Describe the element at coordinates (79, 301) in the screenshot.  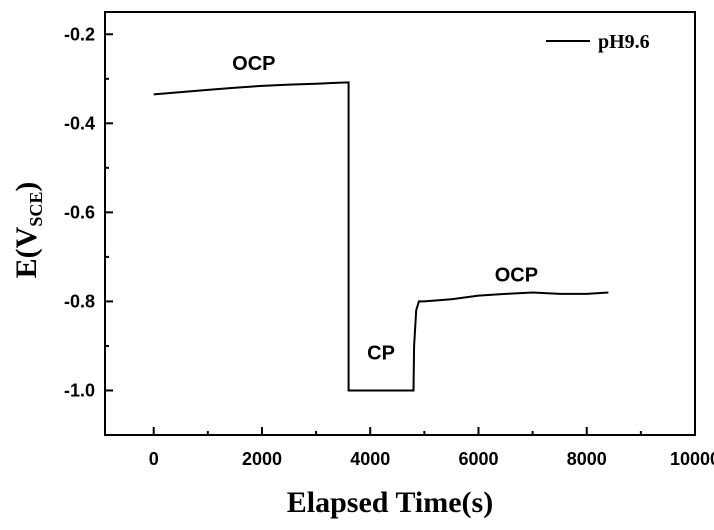
I see `y-tick-label: -0.8` at that location.